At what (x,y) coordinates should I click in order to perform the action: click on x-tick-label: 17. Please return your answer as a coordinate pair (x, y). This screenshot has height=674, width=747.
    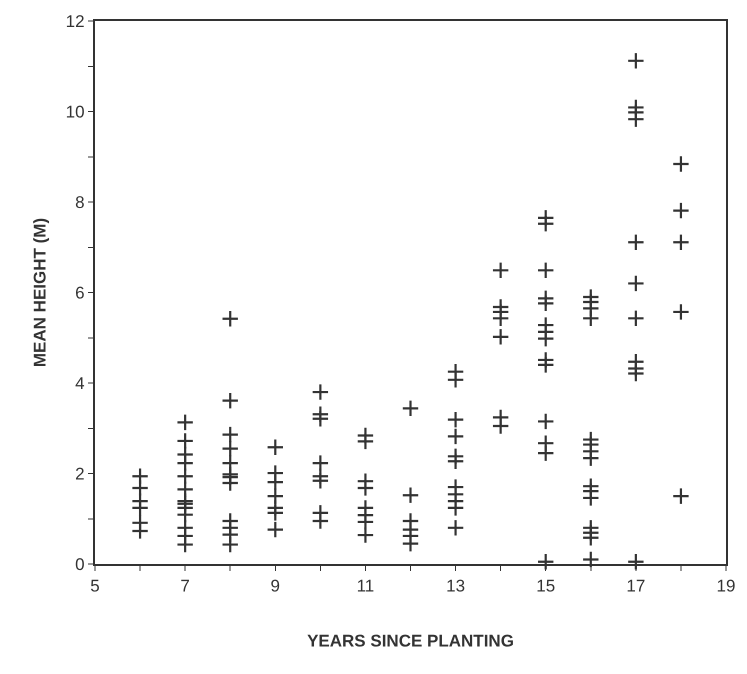
    Looking at the image, I should click on (636, 586).